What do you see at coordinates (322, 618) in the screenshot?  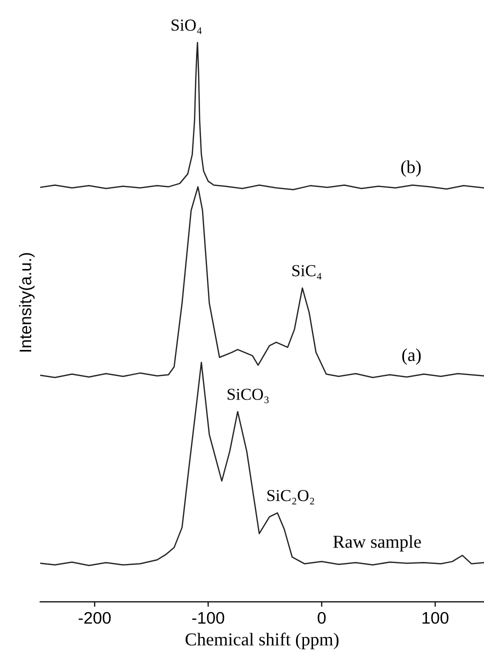 I see `x-tick-label: 0` at bounding box center [322, 618].